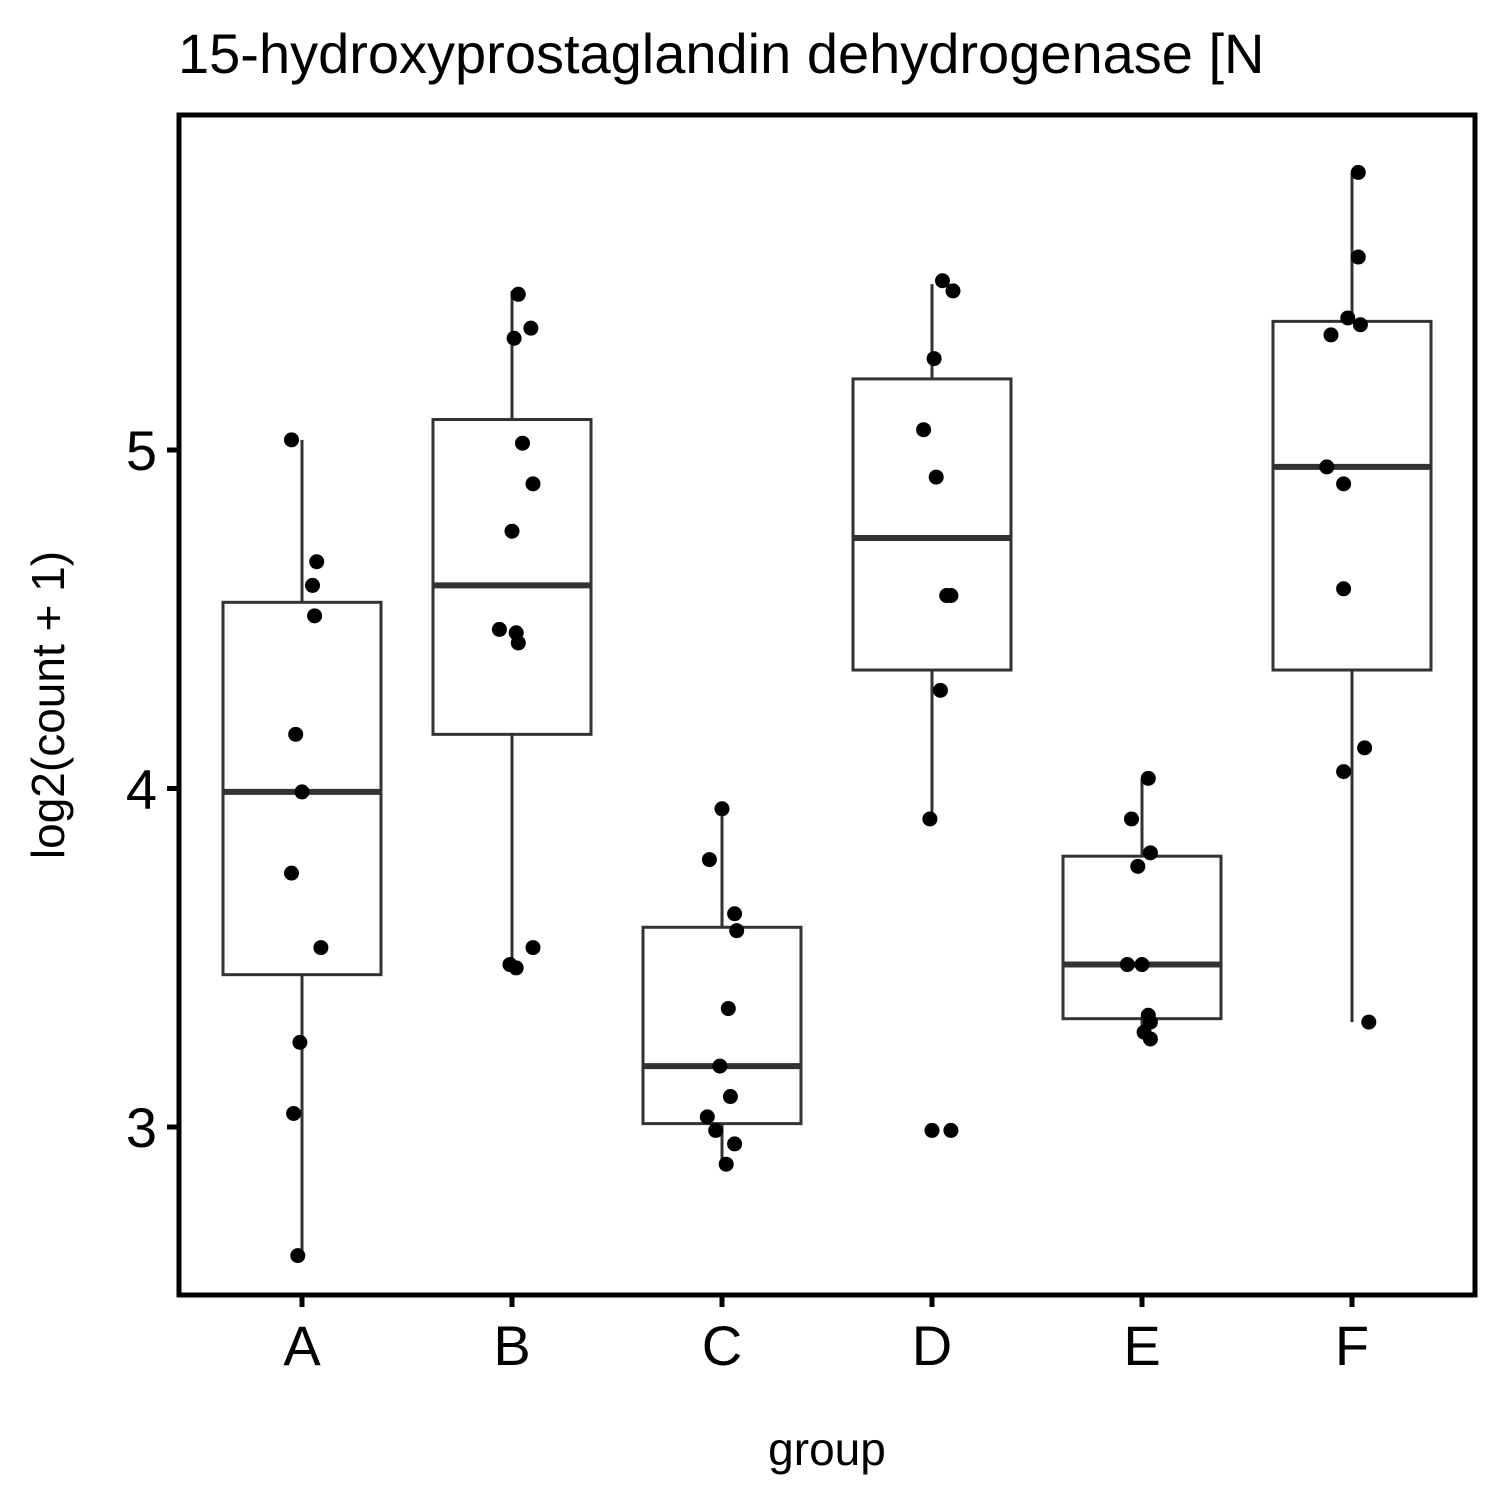 The height and width of the screenshot is (1500, 1500). What do you see at coordinates (141, 450) in the screenshot?
I see `y-tick-label-5: 5` at bounding box center [141, 450].